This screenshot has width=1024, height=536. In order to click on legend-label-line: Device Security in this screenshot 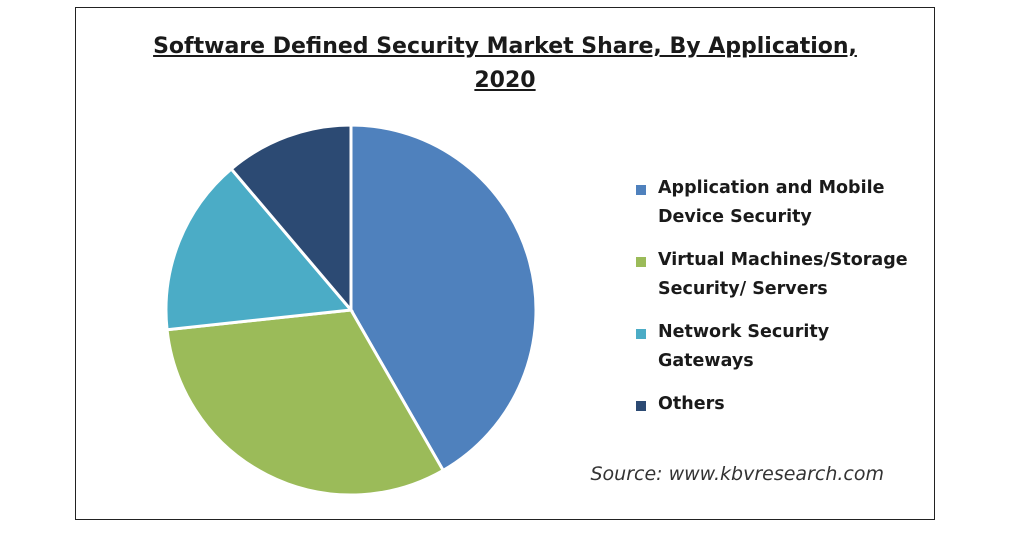, I will do `click(735, 217)`.